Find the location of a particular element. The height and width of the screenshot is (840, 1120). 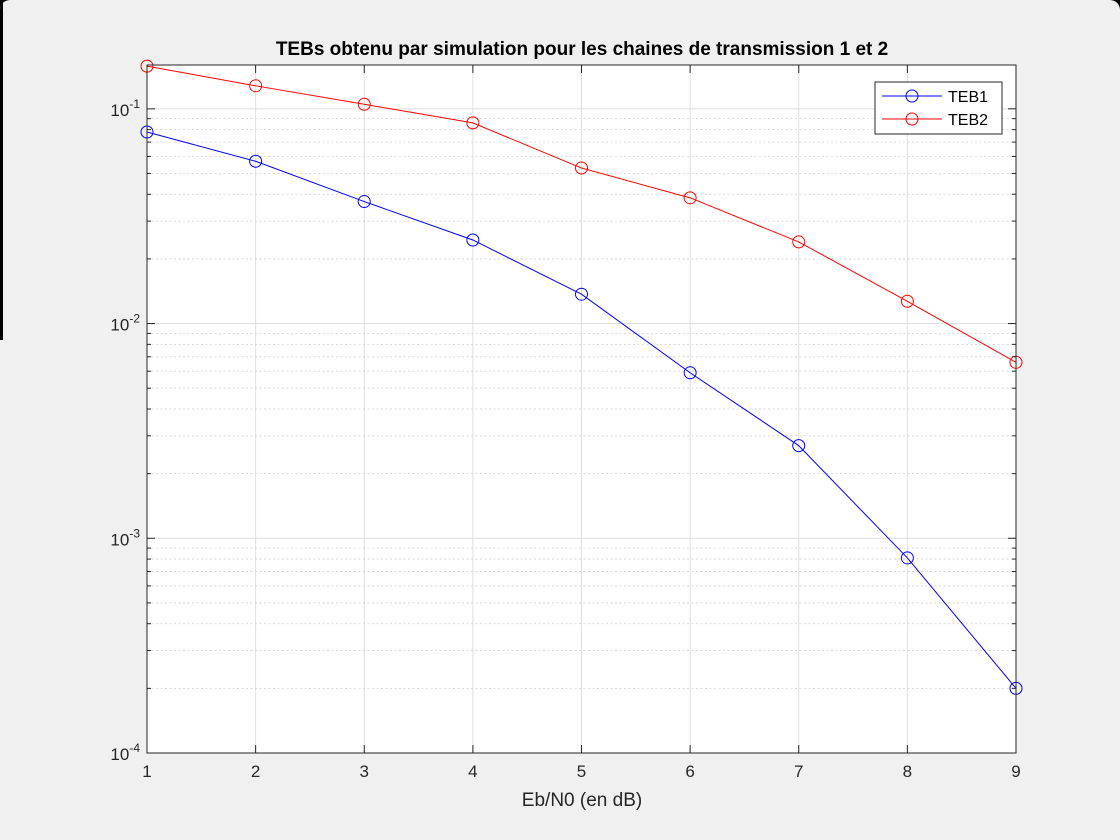

y-tick-label: 10⁻² is located at coordinates (125, 323).